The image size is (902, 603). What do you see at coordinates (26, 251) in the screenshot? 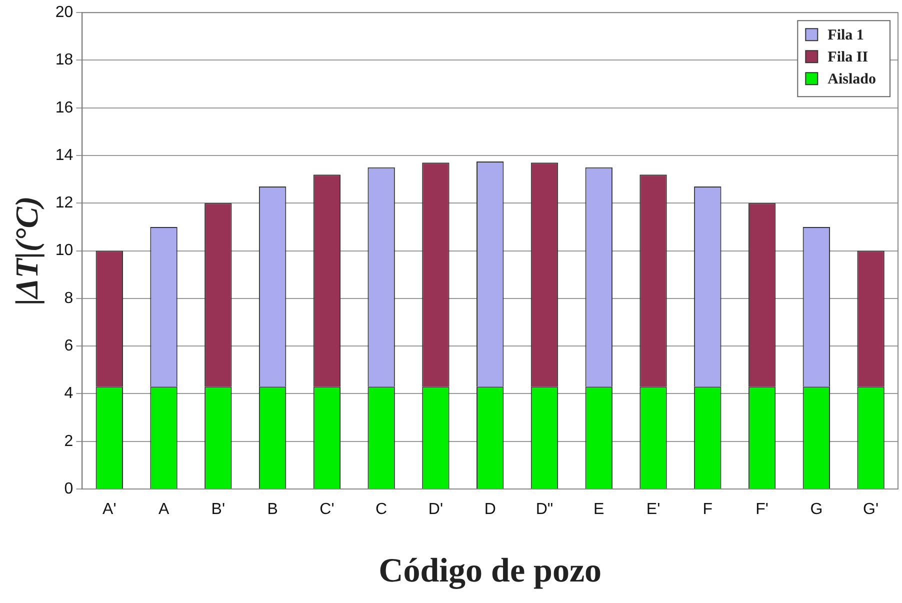
I see `y-axis-title: |ΔT|(°C)` at bounding box center [26, 251].